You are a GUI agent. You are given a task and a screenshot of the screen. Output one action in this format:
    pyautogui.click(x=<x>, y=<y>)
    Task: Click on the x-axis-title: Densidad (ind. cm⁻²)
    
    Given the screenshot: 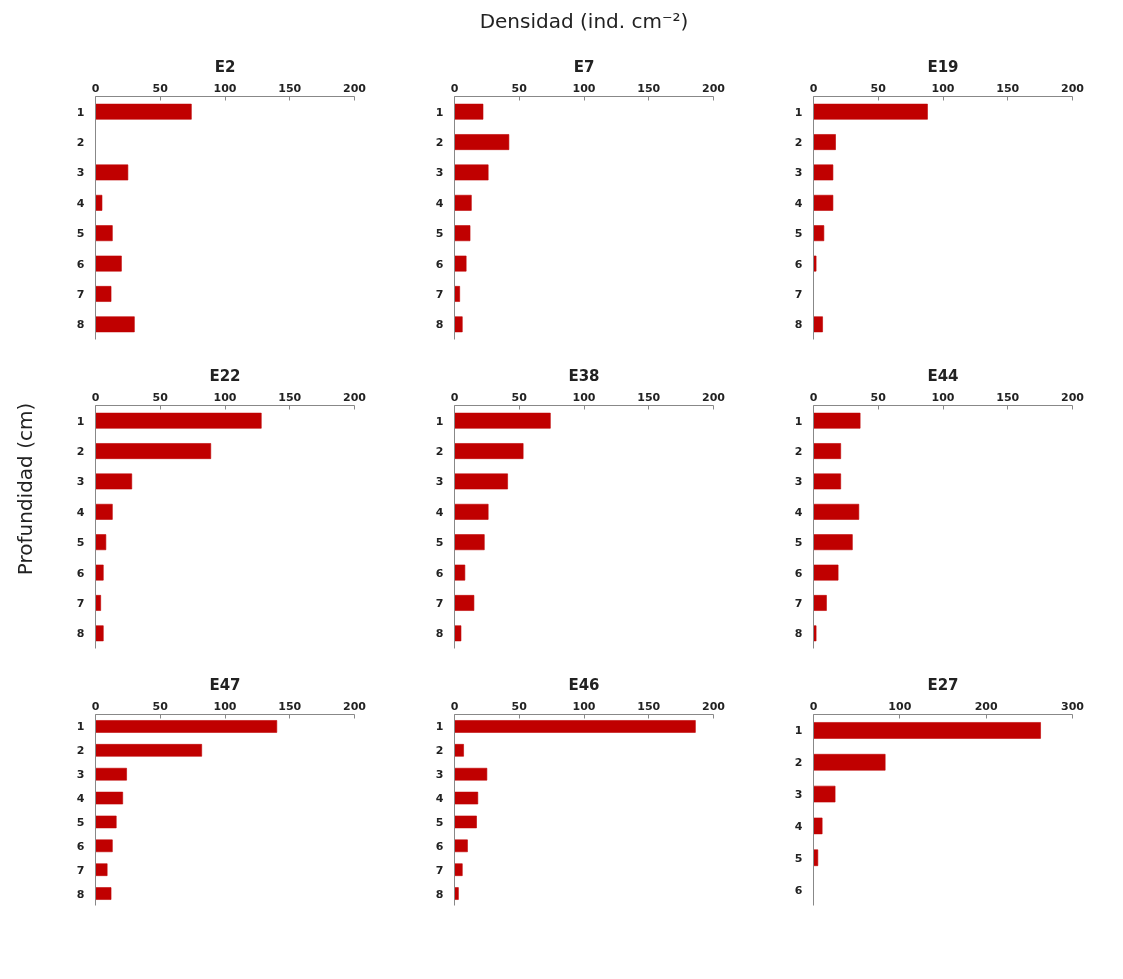 What is the action you would take?
    pyautogui.click(x=584, y=21)
    